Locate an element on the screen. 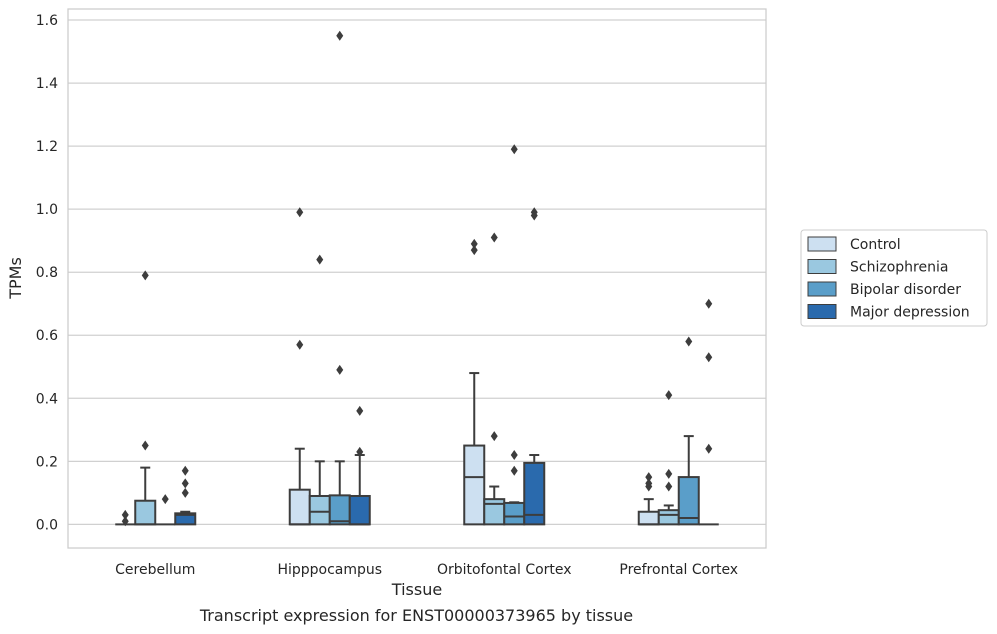 Image resolution: width=997 pixels, height=634 pixels. legend-frame is located at coordinates (894, 278).